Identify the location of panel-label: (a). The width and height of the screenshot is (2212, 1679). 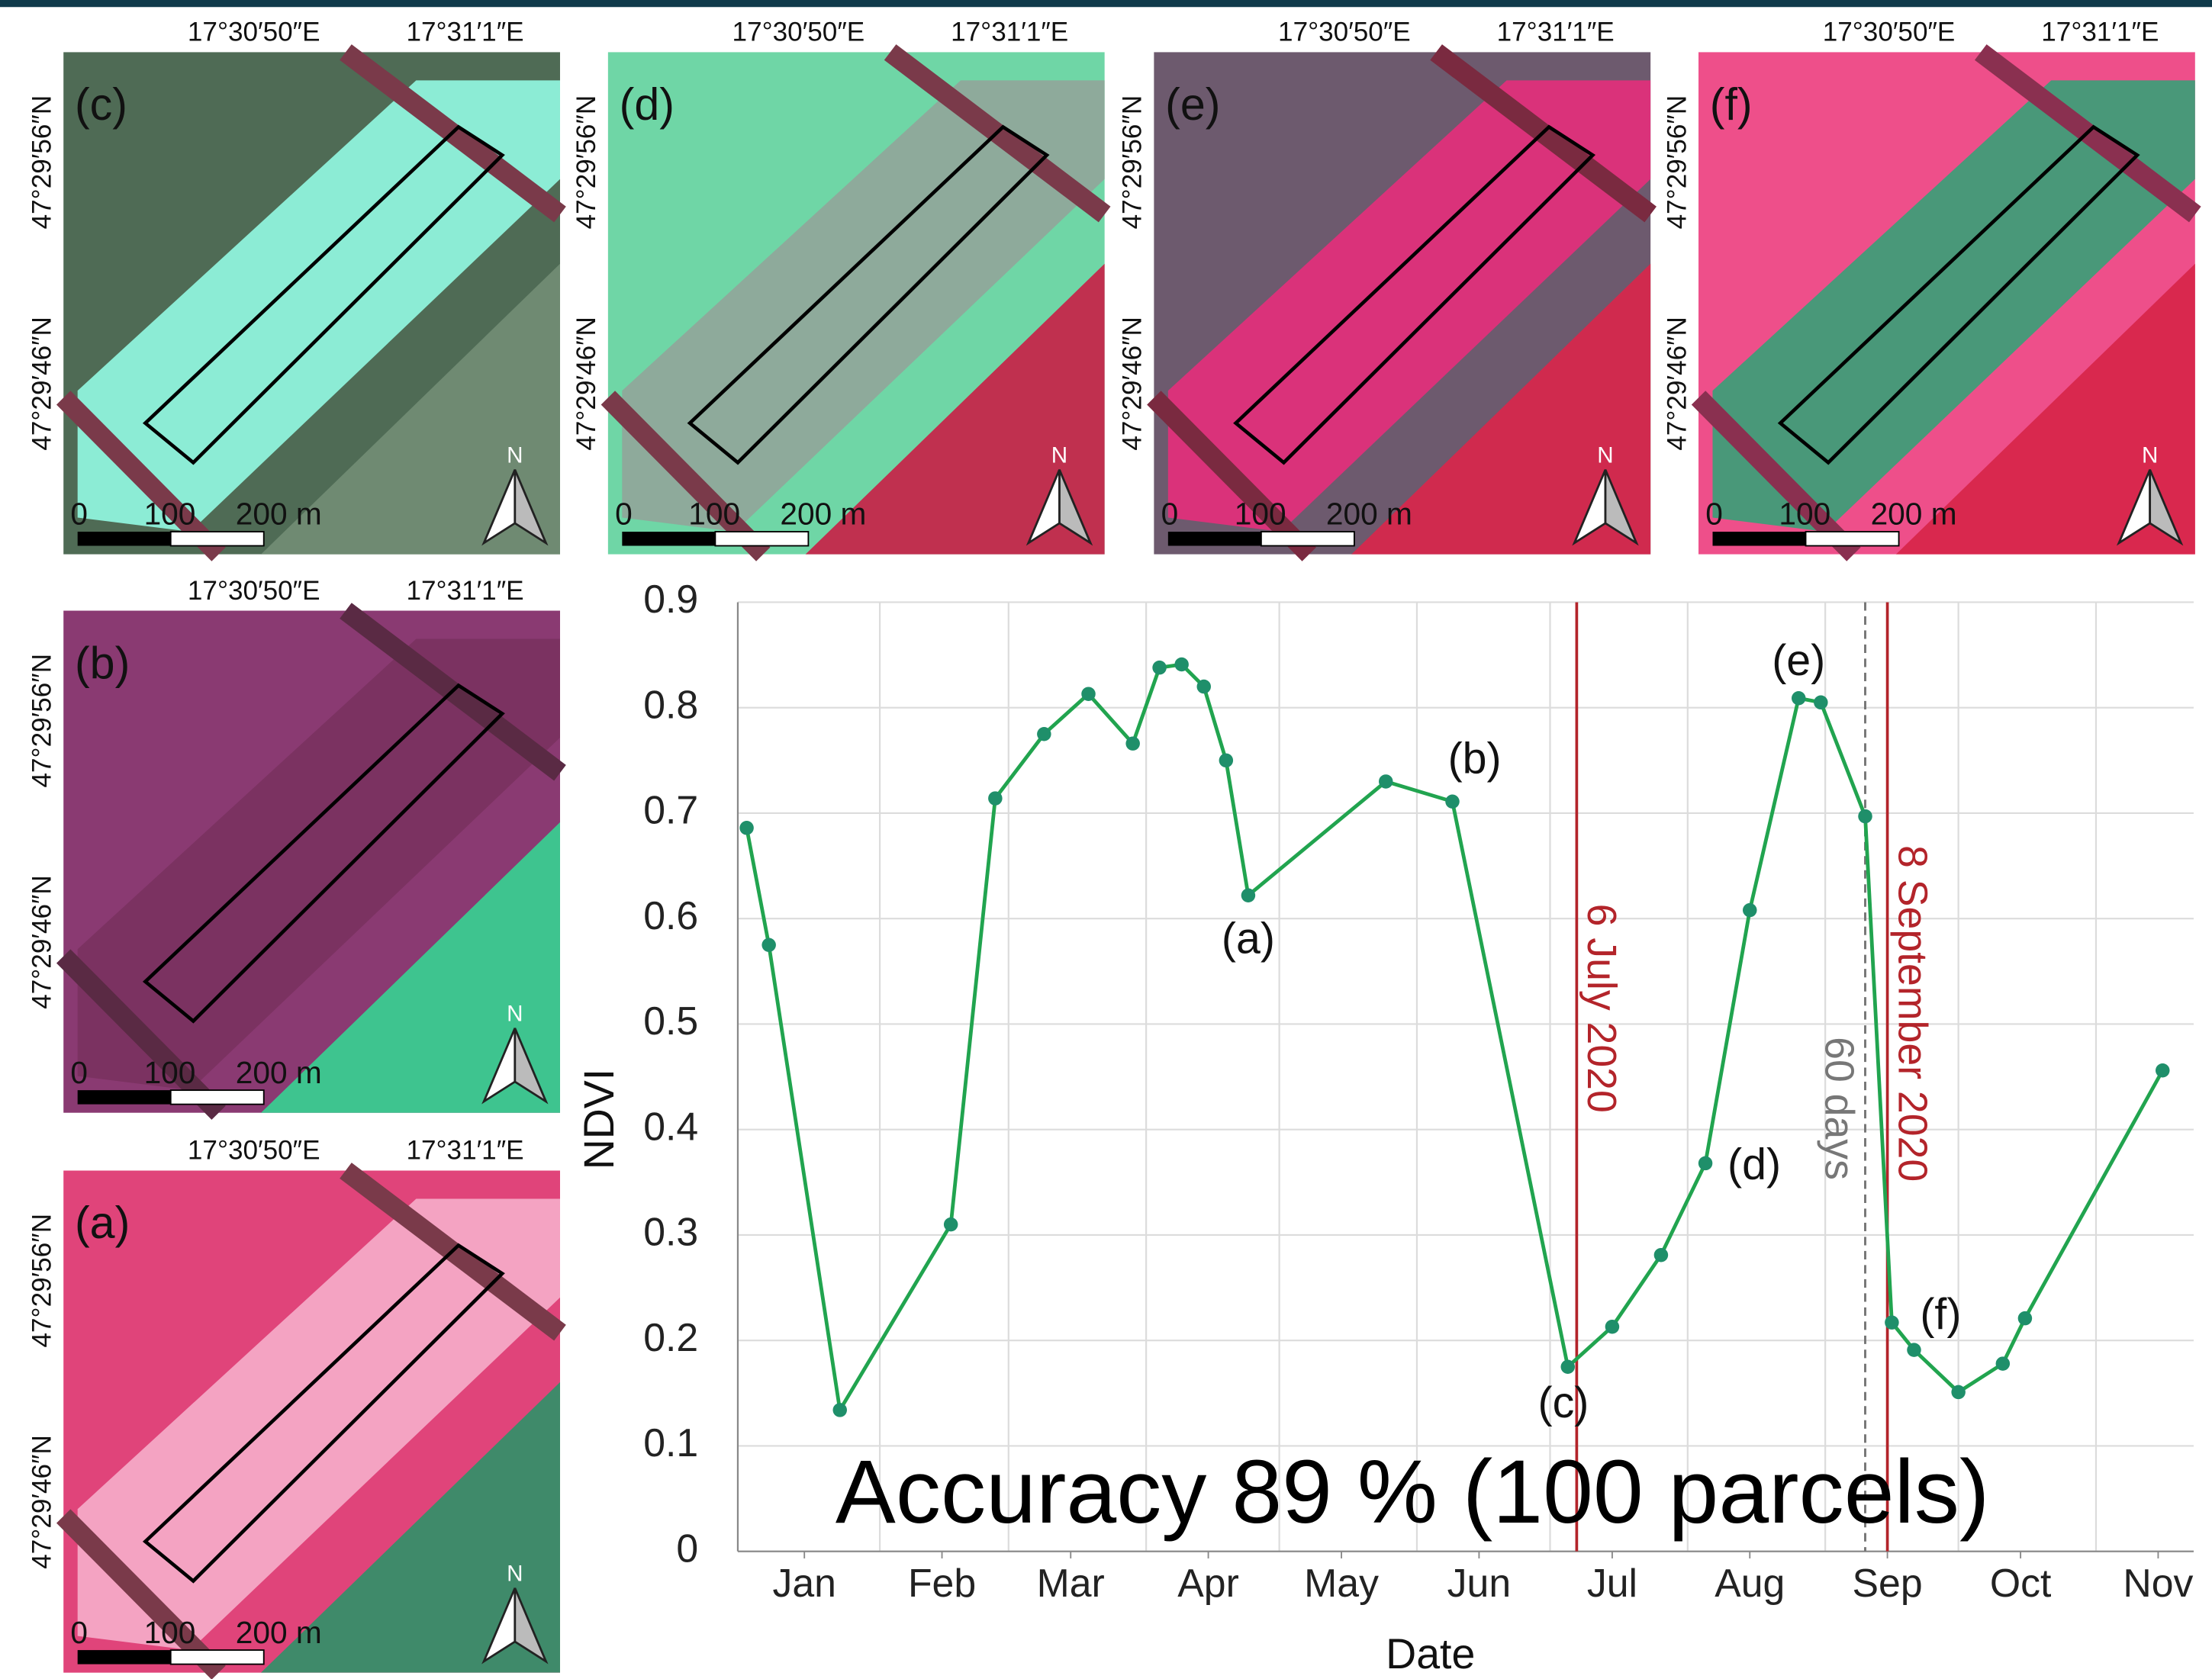
(102, 1222).